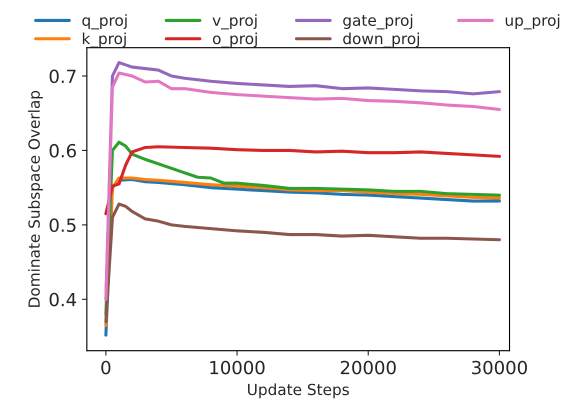 The height and width of the screenshot is (415, 579). What do you see at coordinates (63, 76) in the screenshot?
I see `y-tick-label: 0.7` at bounding box center [63, 76].